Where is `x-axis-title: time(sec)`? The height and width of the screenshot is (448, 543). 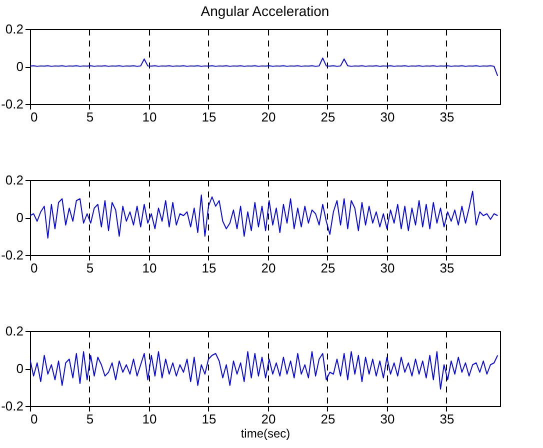
x-axis-title: time(sec) is located at coordinates (265, 433).